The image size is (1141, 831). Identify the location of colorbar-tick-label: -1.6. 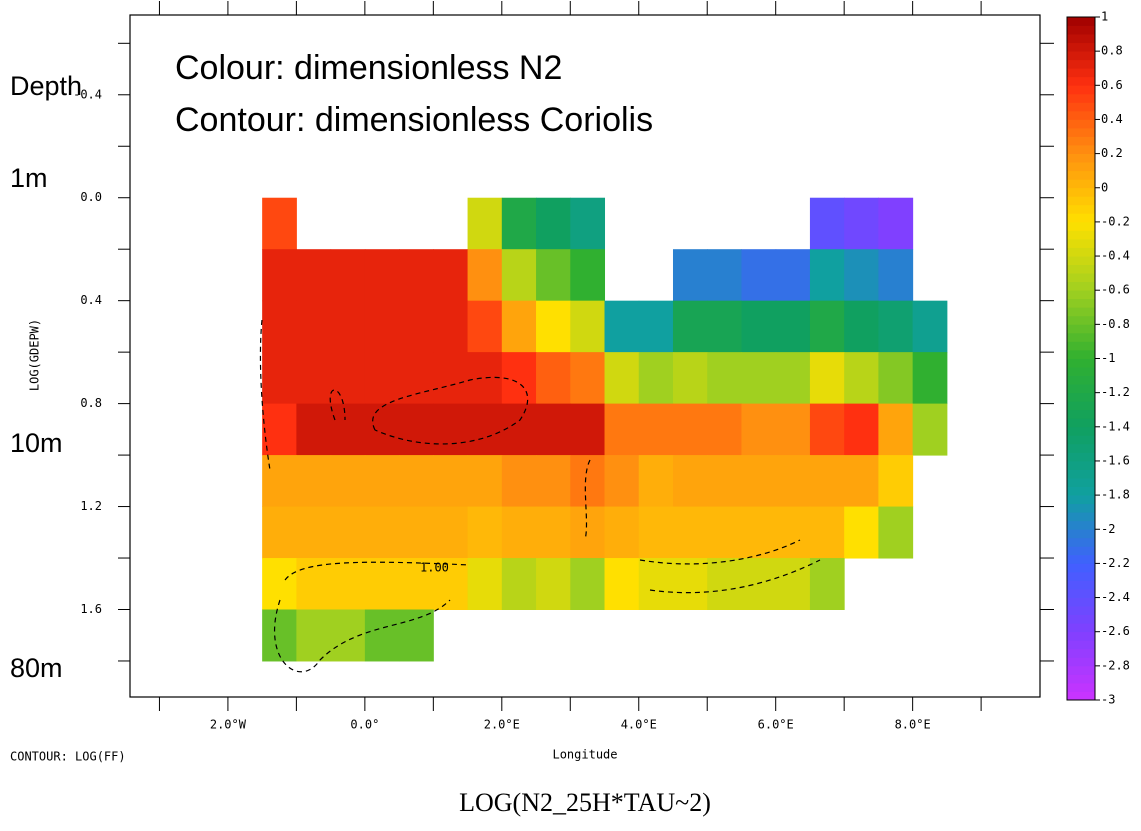
(1115, 460).